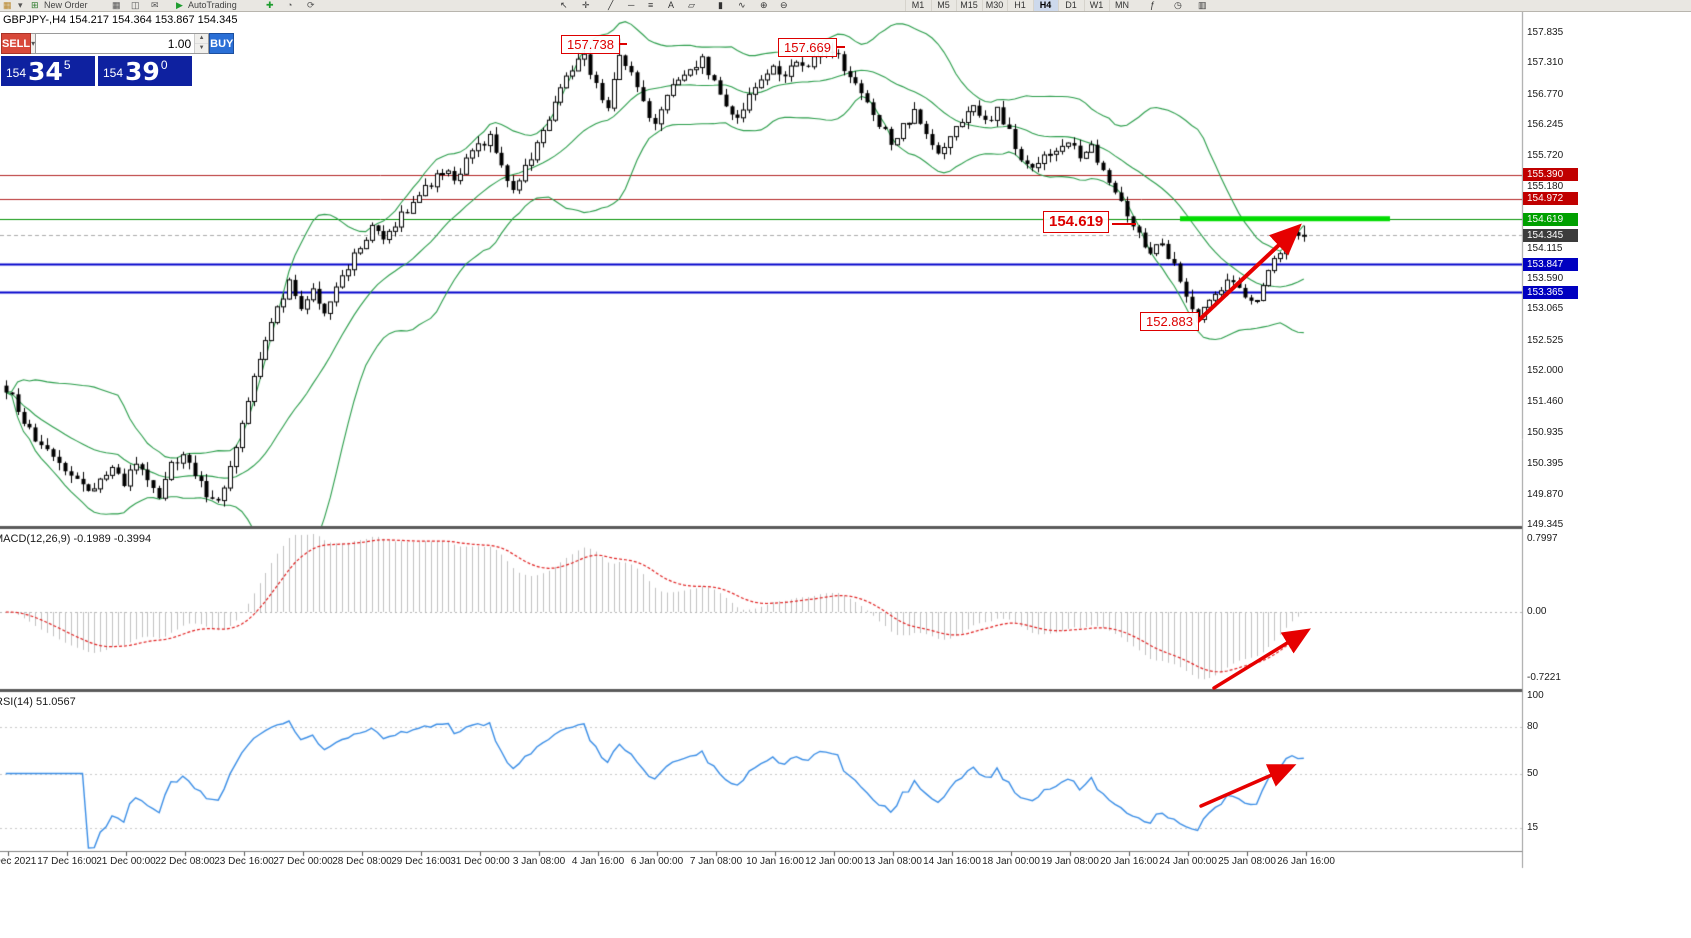  I want to click on dropdown-icon: ▾, so click(20, 5).